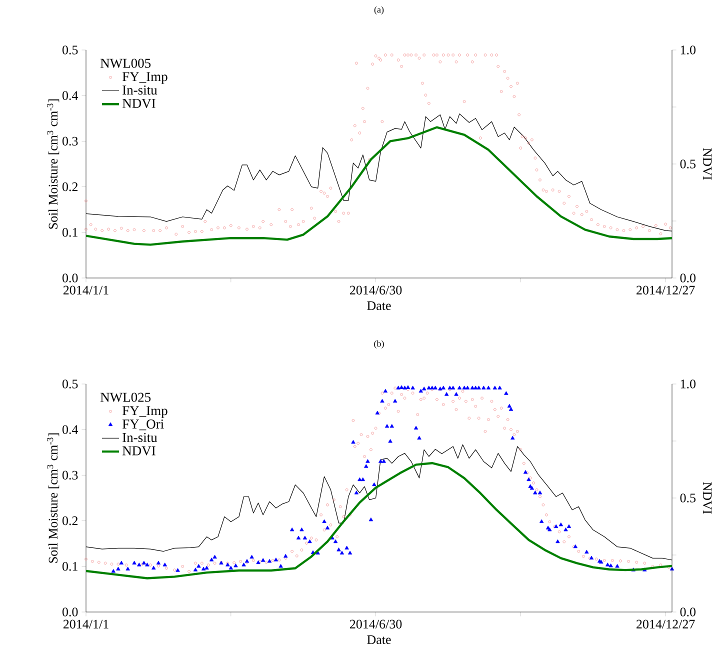 The width and height of the screenshot is (722, 668). Describe the element at coordinates (143, 425) in the screenshot. I see `legend-label: FY_Ori` at that location.